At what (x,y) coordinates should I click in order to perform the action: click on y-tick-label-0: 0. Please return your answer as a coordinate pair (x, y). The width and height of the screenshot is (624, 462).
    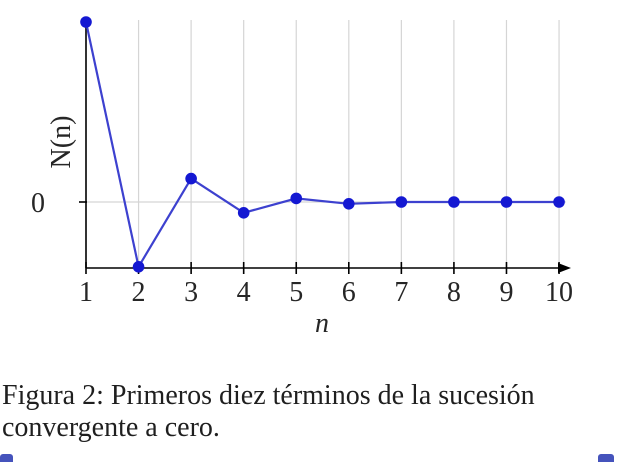
    Looking at the image, I should click on (38, 203).